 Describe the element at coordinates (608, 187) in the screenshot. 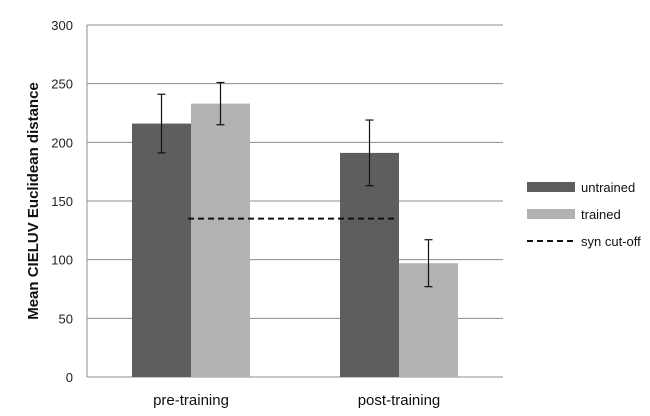

I see `legend-label-untrained: untrained` at that location.